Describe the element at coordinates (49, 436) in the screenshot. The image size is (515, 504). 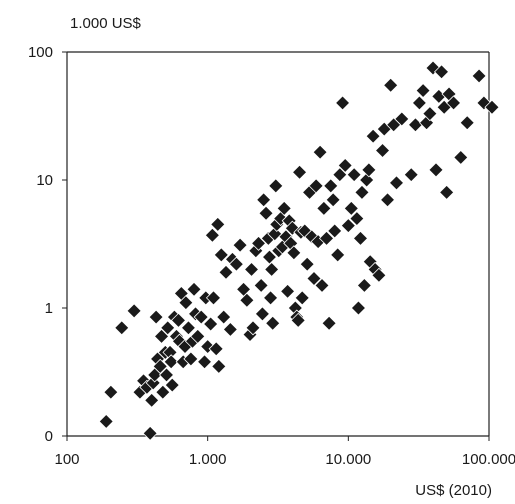
I see `y-tick-label: 0` at that location.